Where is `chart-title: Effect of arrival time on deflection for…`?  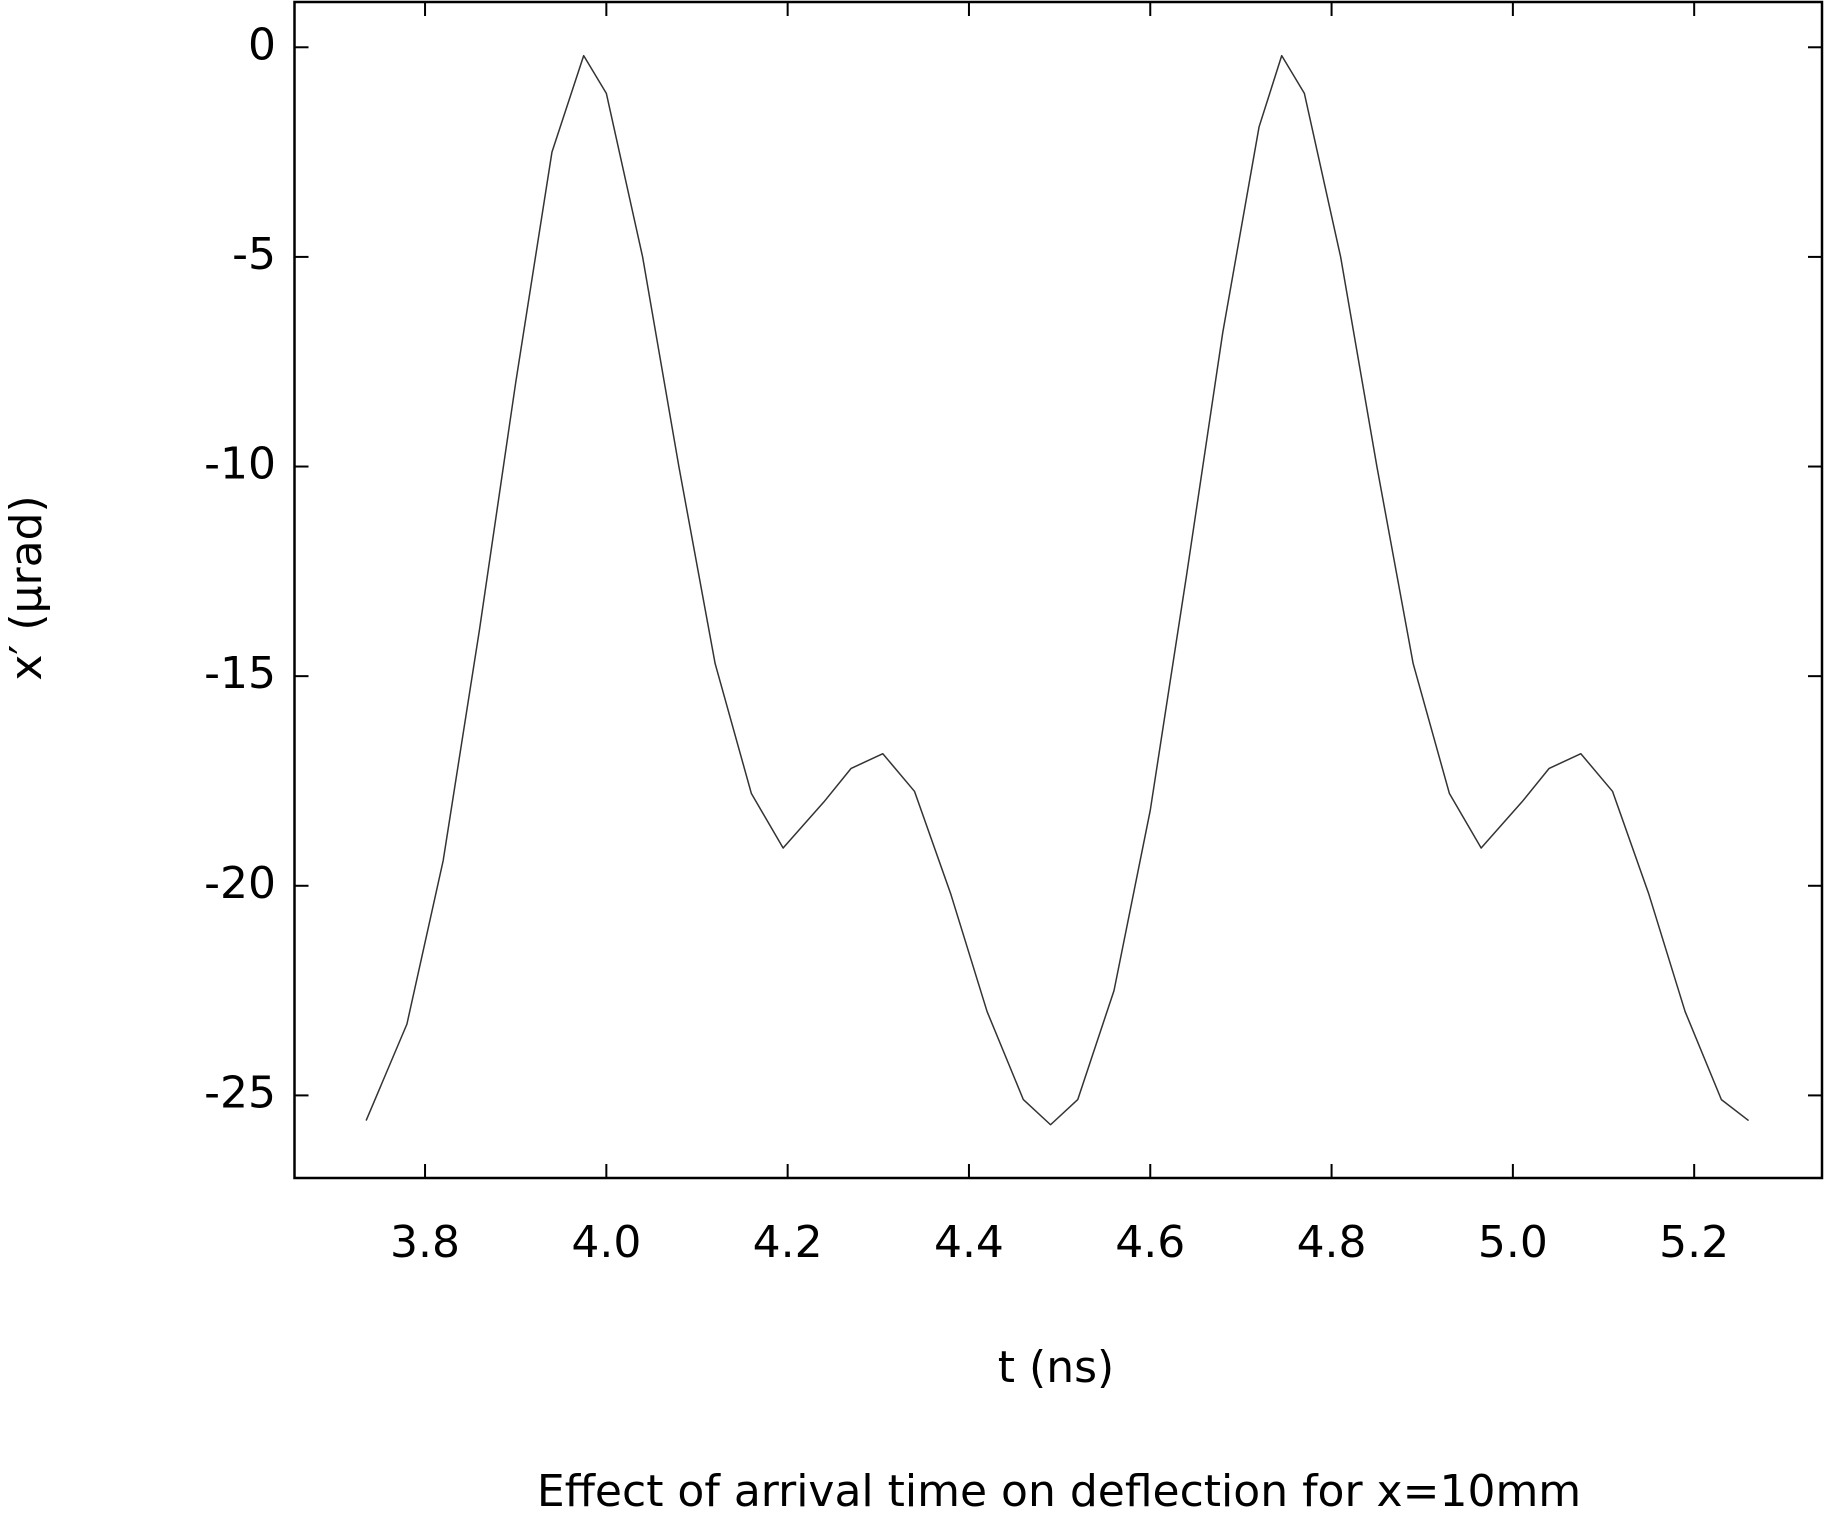 chart-title: Effect of arrival time on deflection for… is located at coordinates (1059, 1489).